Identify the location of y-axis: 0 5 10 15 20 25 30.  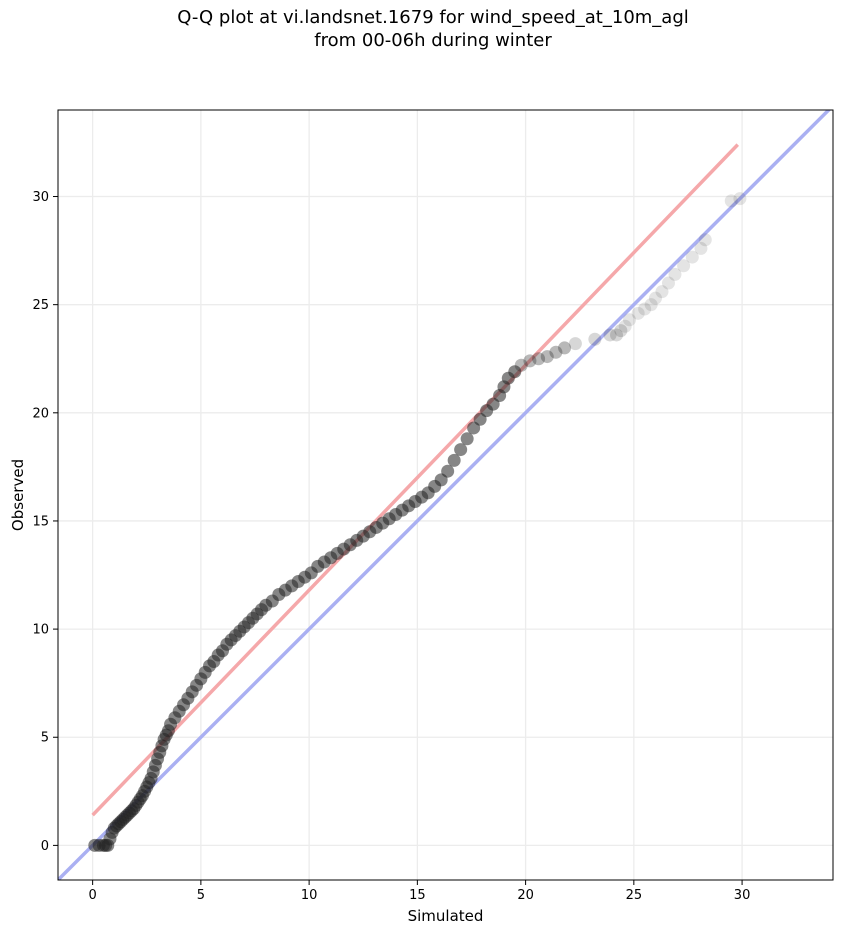
(45, 522).